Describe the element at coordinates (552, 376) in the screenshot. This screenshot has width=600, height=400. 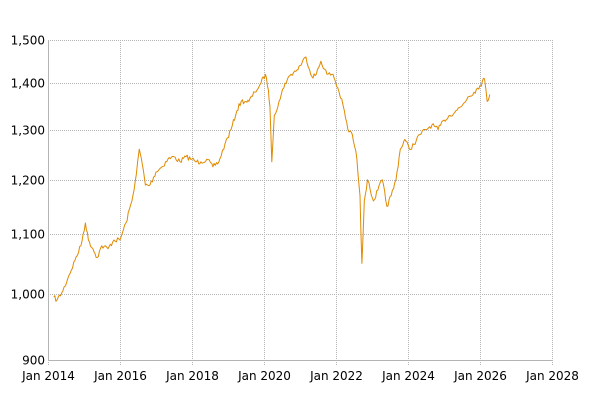
I see `x-tick-label: Jan 2028` at that location.